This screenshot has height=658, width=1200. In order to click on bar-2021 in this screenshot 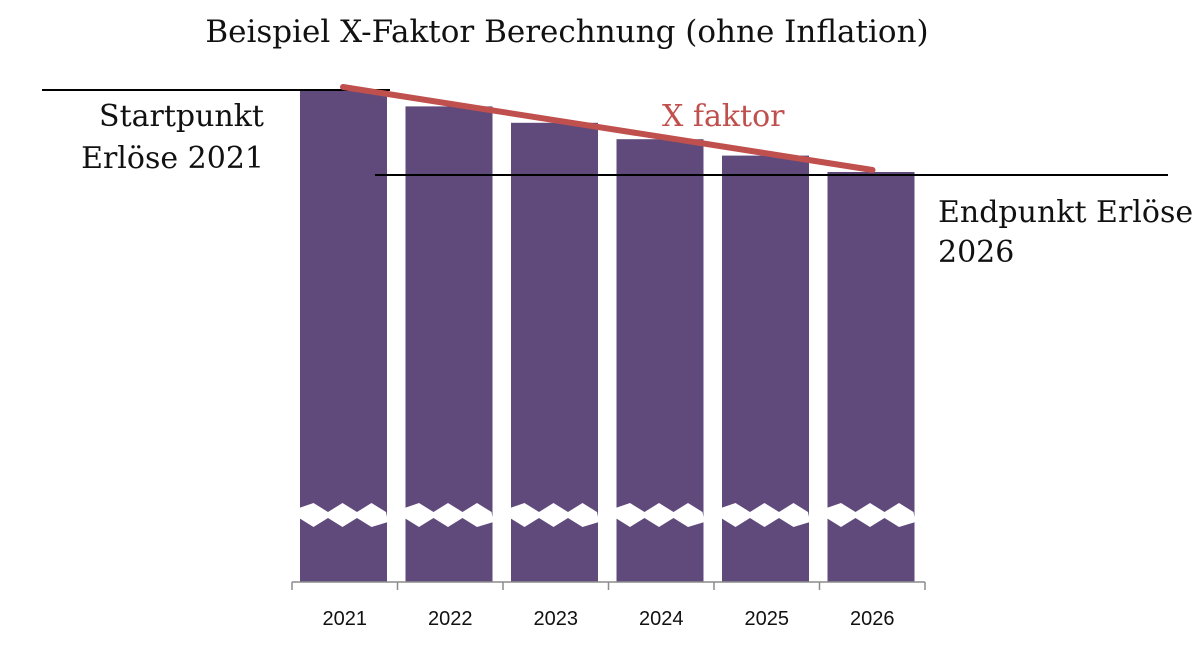, I will do `click(343, 336)`.